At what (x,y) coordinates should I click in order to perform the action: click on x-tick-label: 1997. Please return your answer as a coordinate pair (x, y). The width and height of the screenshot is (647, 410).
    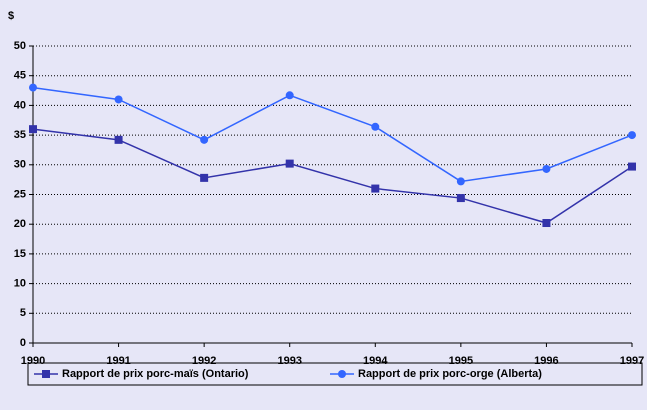
    Looking at the image, I should click on (632, 361).